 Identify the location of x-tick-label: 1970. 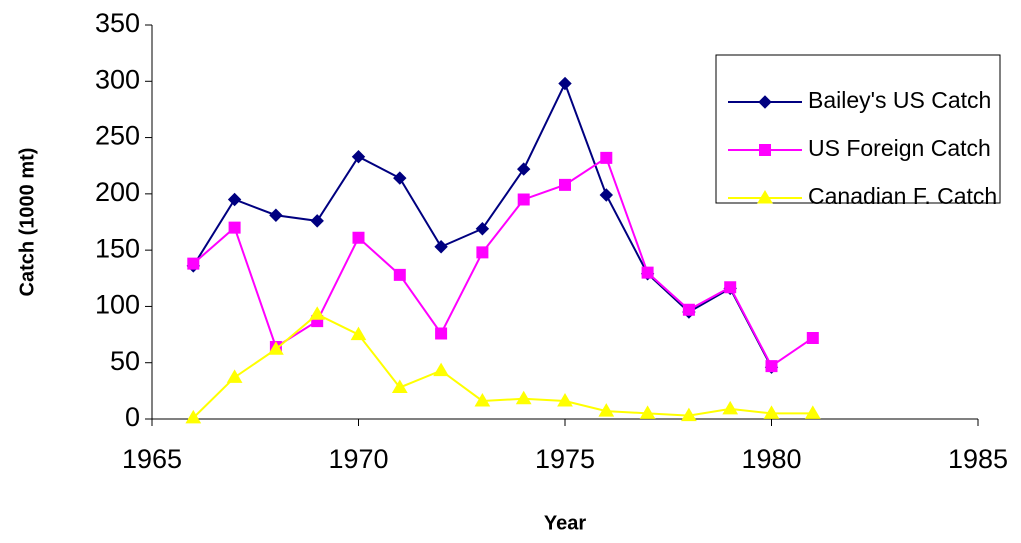
(358, 459).